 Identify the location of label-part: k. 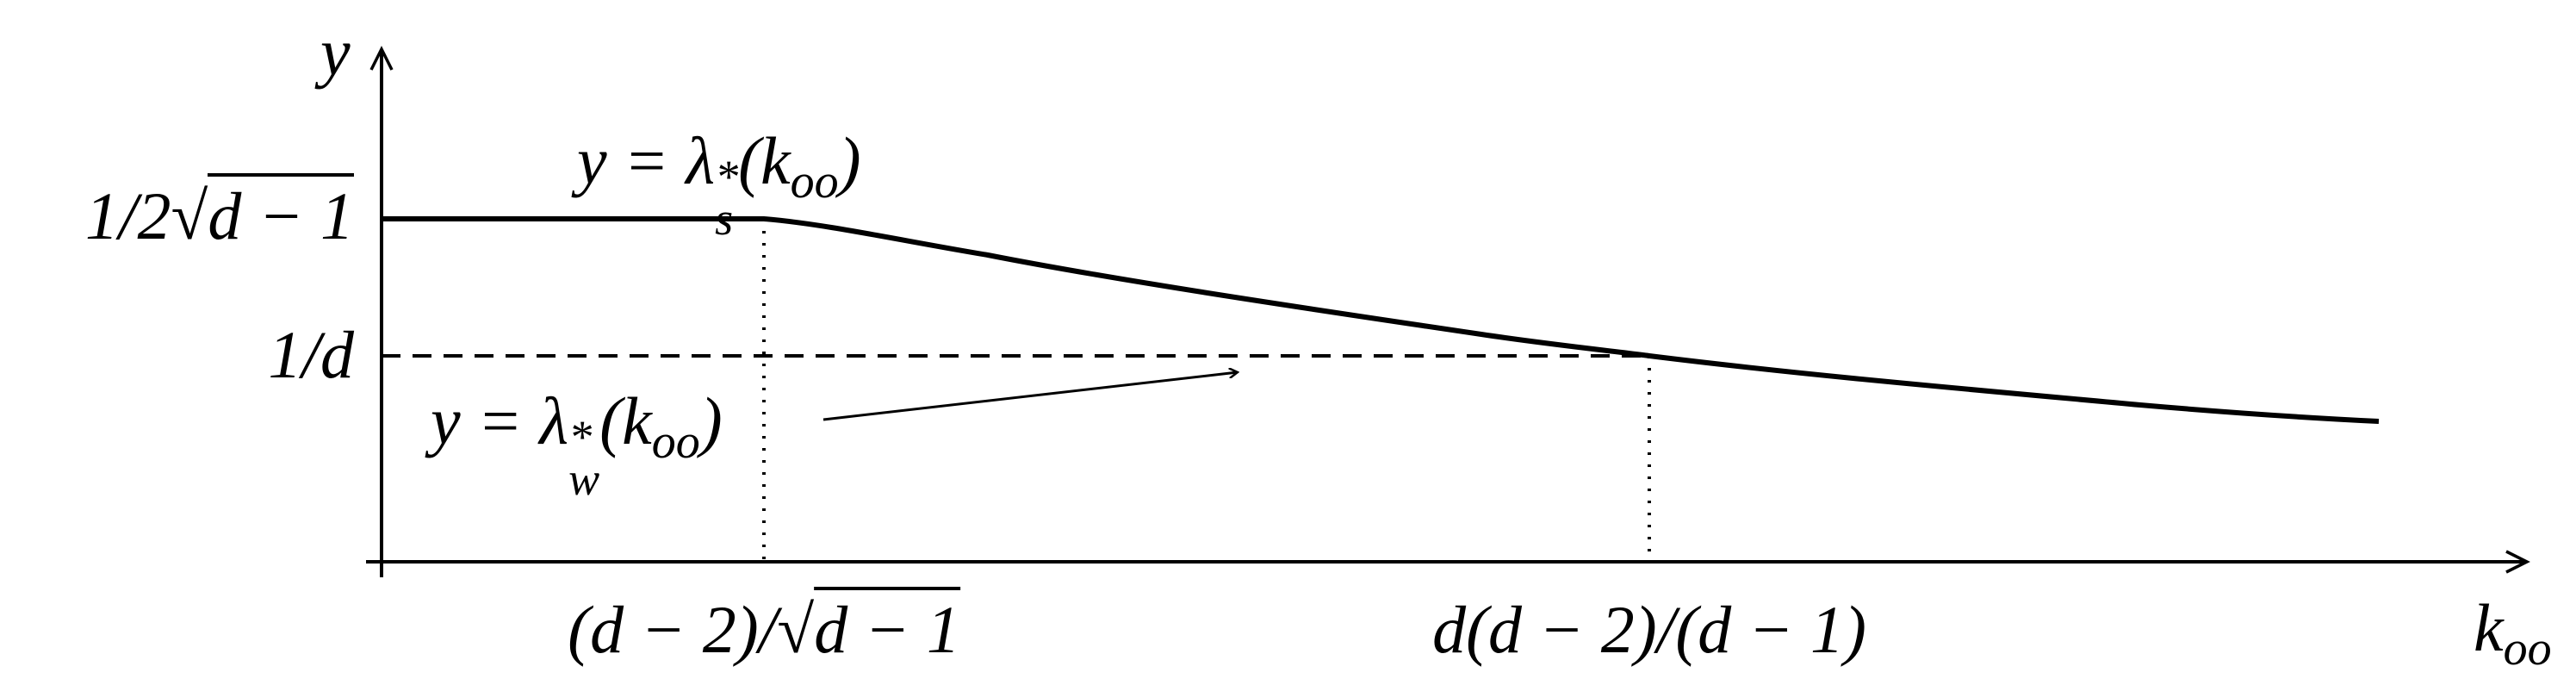
(2489, 628).